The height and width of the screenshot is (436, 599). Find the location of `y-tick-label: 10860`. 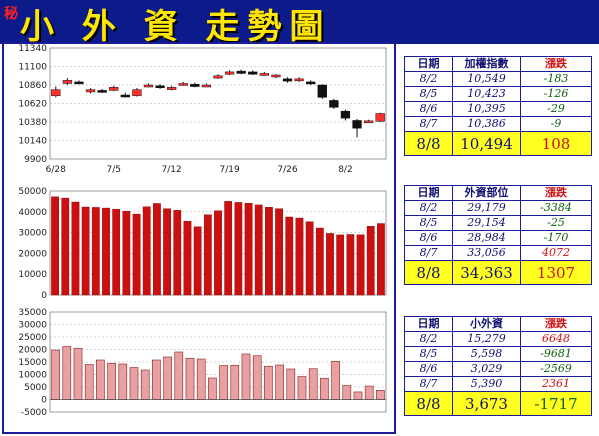

y-tick-label: 10860 is located at coordinates (32, 86).